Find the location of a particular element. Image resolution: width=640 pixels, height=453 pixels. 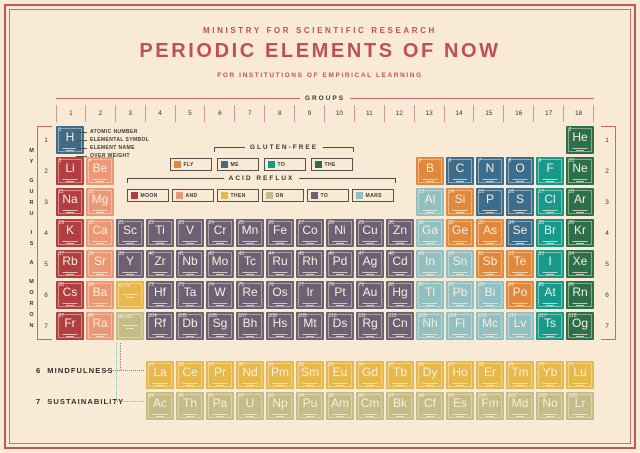

element-cell: 99 Es is located at coordinates (460, 406).